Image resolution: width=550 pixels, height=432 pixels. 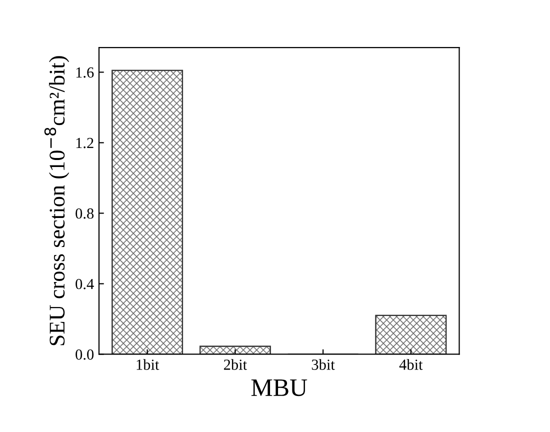 What do you see at coordinates (411, 364) in the screenshot?
I see `x-tick-label: 4bit` at bounding box center [411, 364].